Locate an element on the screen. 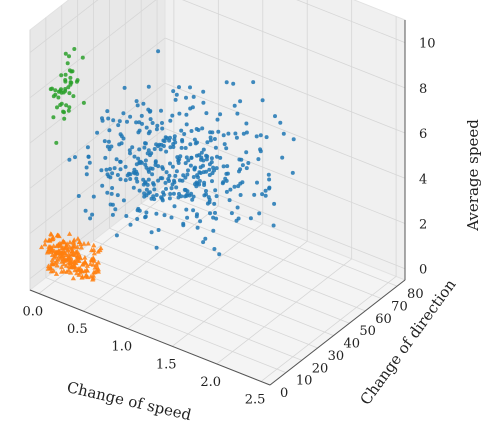  gridline-x is located at coordinates (106, 241).